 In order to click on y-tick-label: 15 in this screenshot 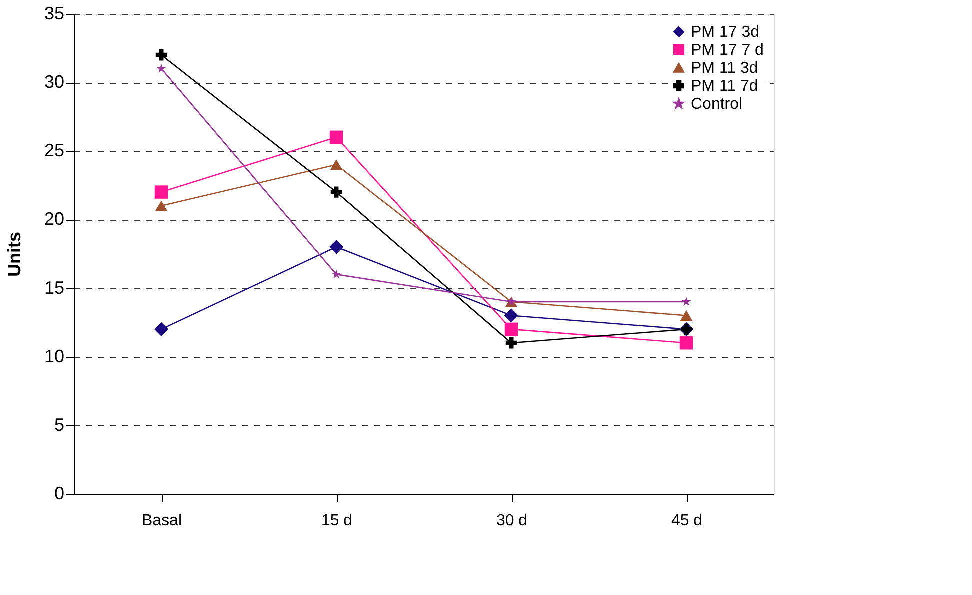, I will do `click(54, 288)`.